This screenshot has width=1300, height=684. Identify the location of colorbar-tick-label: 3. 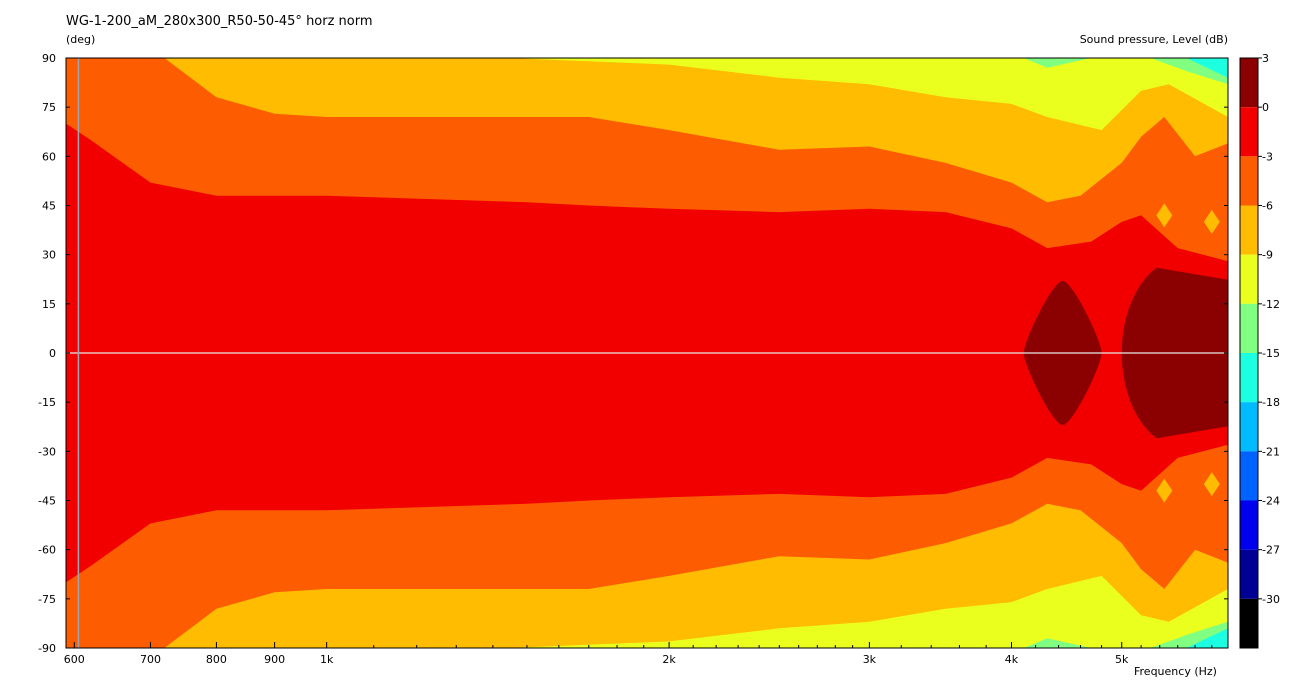
(1265, 58).